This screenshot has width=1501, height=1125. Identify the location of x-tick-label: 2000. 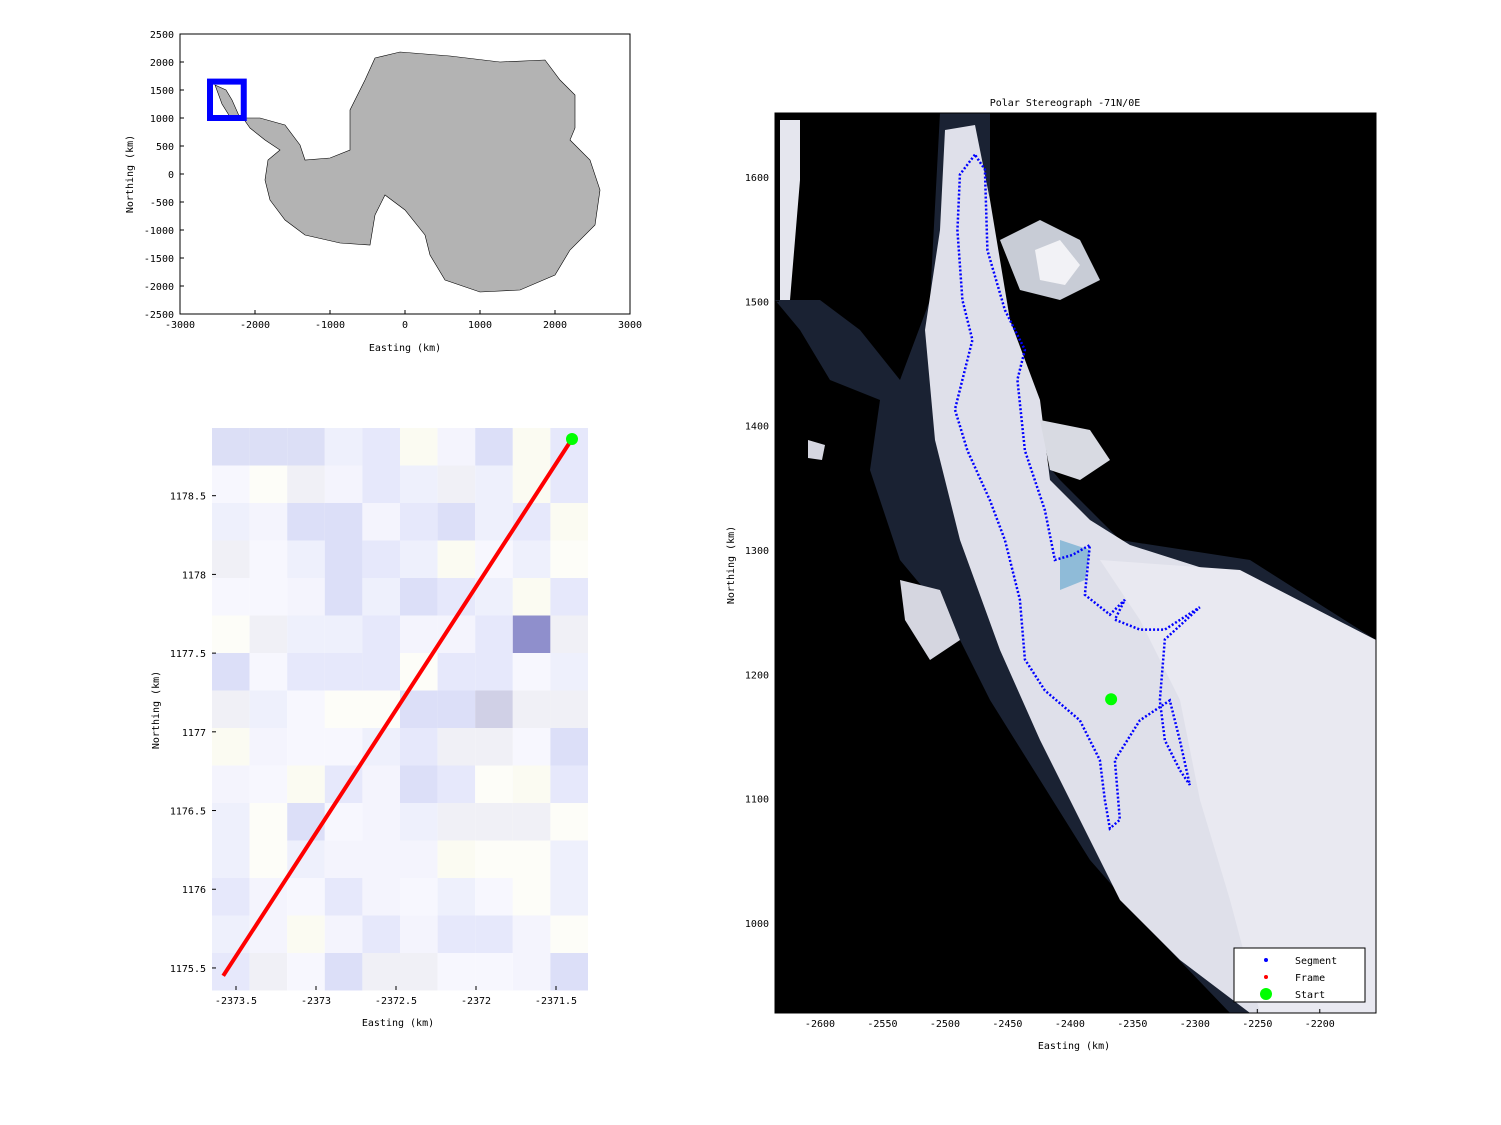
(555, 325).